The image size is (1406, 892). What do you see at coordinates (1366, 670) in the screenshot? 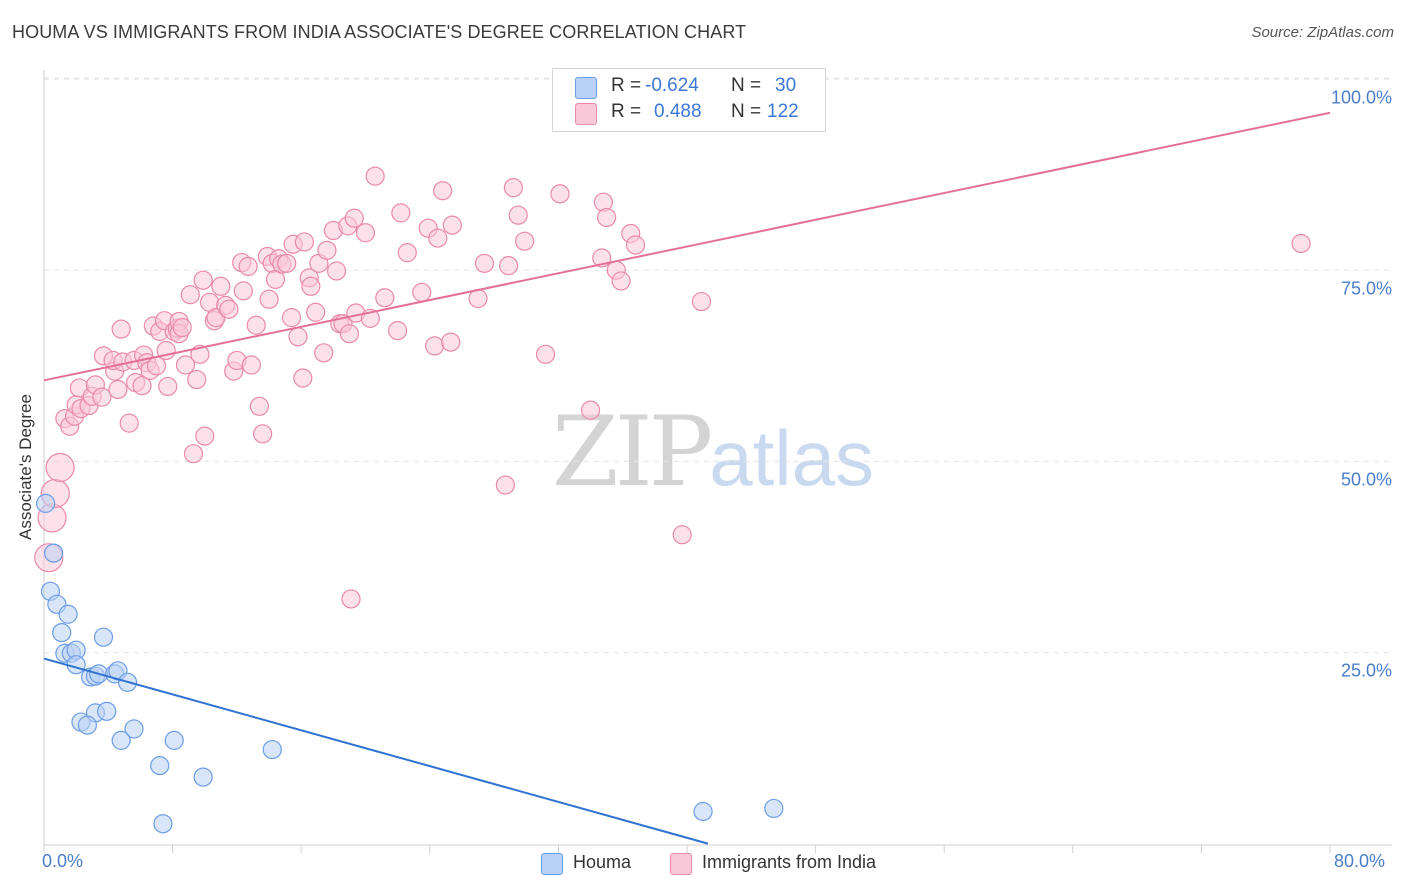
I see `y-tick-label: 25.0%` at bounding box center [1366, 670].